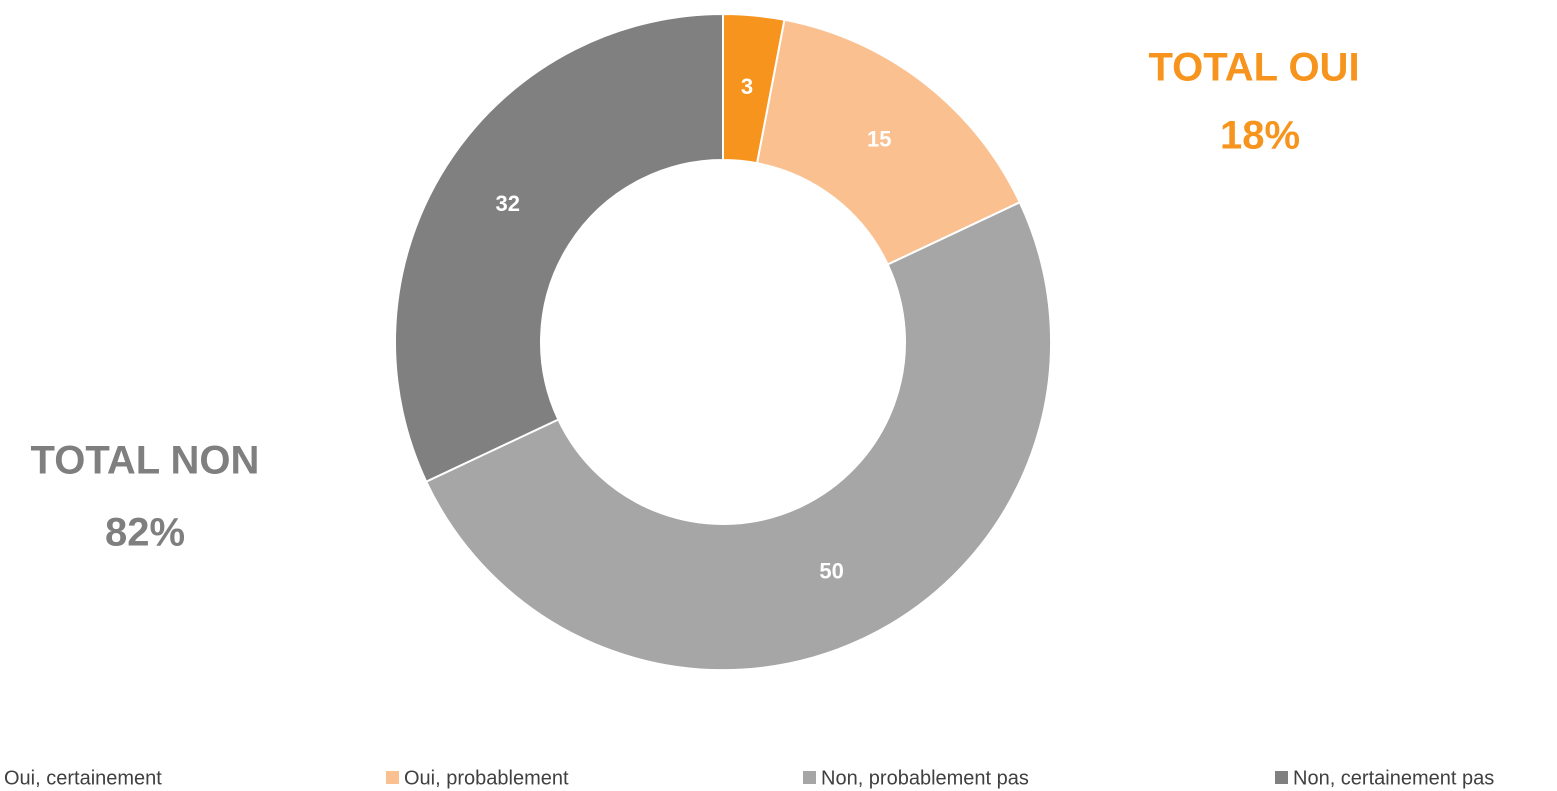  What do you see at coordinates (1393, 778) in the screenshot?
I see `legend-label: Non, certainement pas` at bounding box center [1393, 778].